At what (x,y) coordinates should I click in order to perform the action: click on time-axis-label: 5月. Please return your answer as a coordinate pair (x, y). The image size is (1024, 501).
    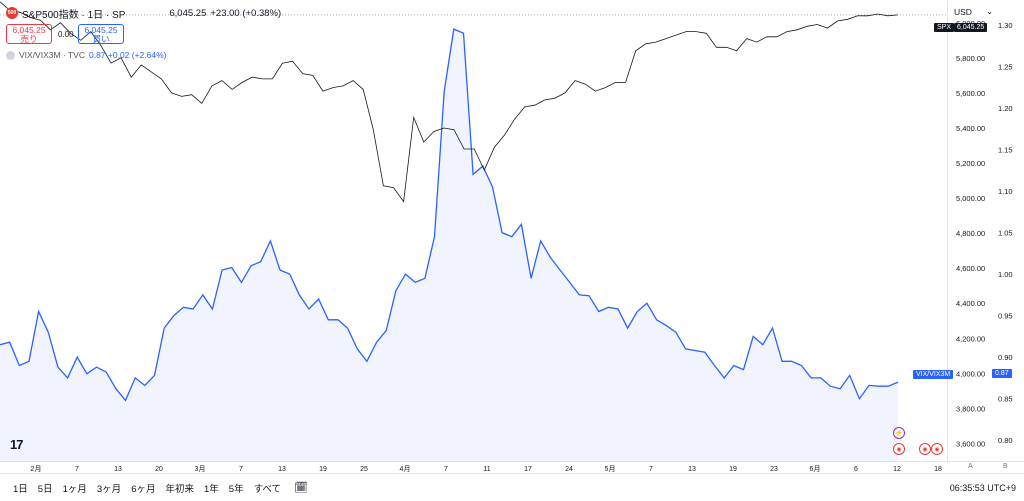
    Looking at the image, I should click on (610, 469).